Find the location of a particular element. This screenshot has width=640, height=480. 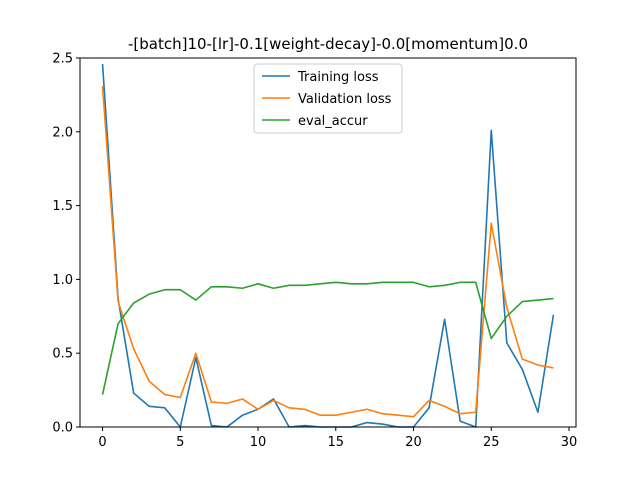

legend-items: Training loss Validation loss eval_accur is located at coordinates (327, 99).